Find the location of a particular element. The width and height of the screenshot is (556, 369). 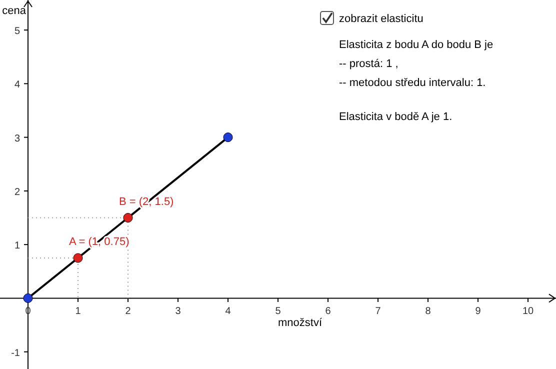

y-axis-title: cena is located at coordinates (14, 11).